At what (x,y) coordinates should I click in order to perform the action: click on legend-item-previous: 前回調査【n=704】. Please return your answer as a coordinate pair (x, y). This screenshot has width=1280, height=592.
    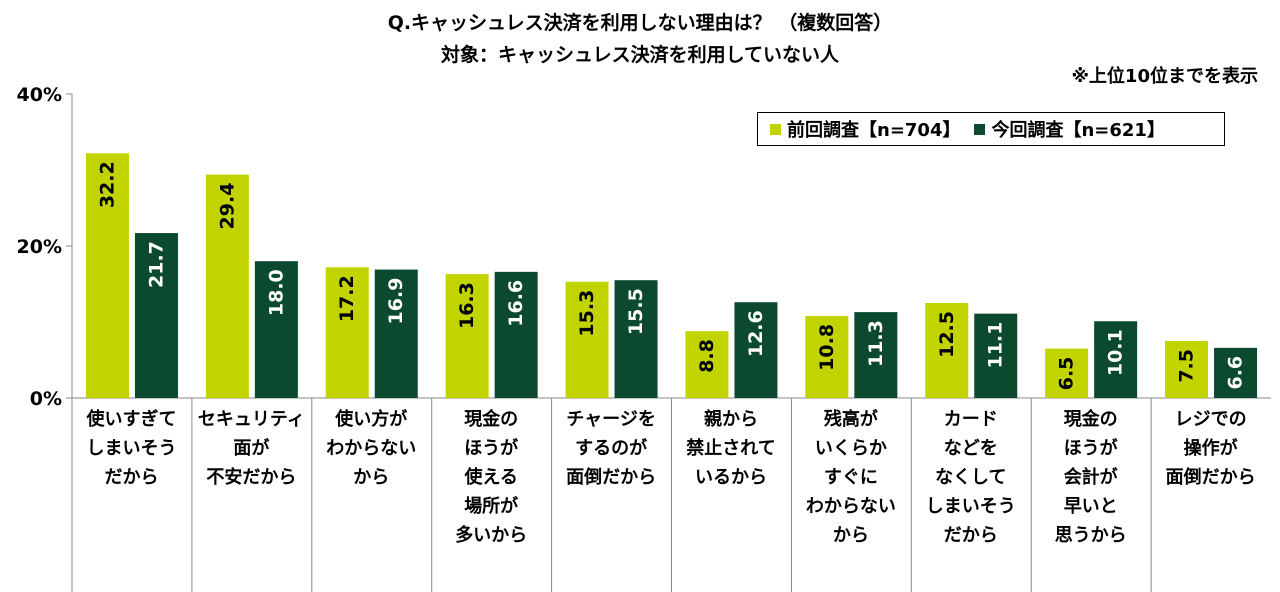
    Looking at the image, I should click on (865, 129).